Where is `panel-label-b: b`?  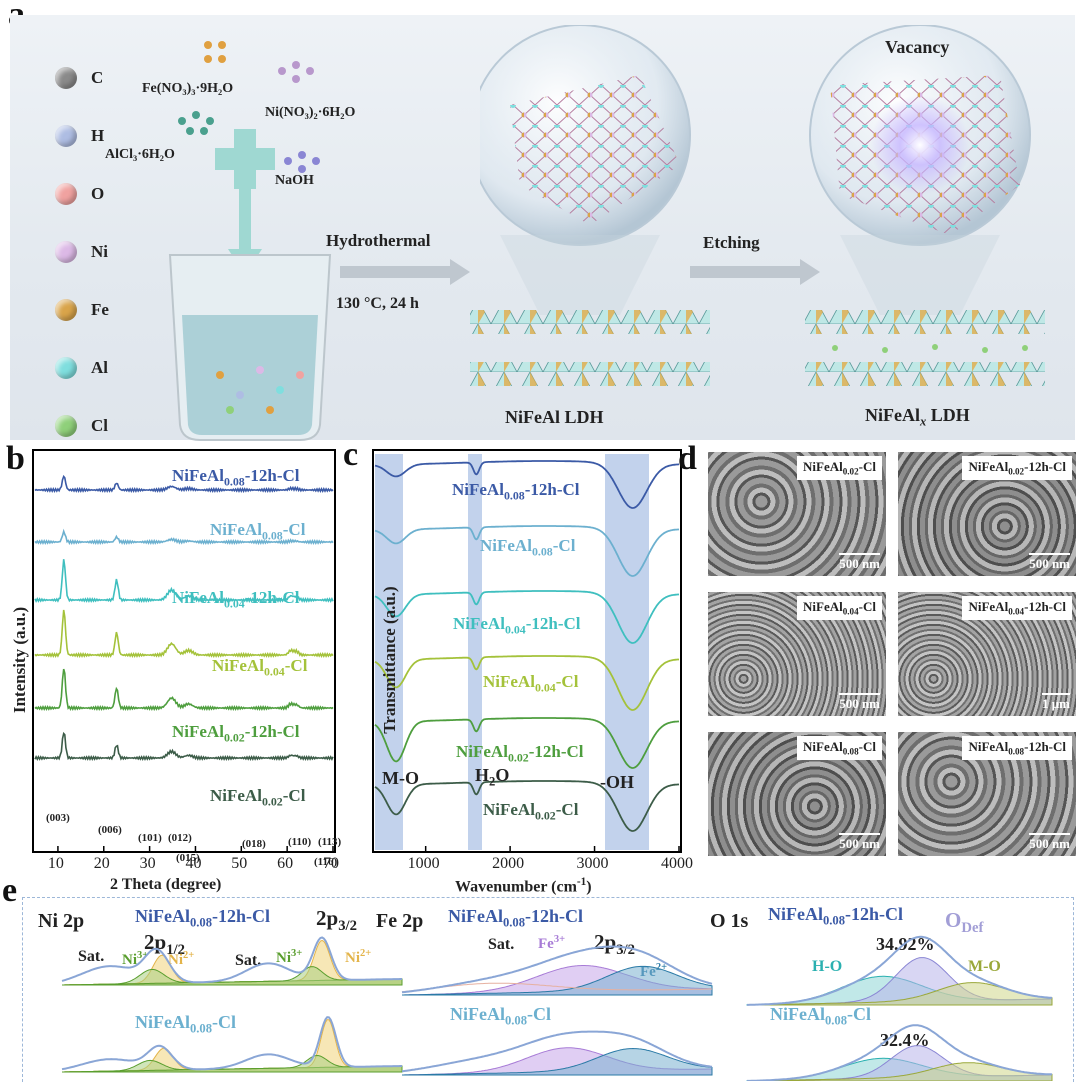 panel-label-b: b is located at coordinates (15, 458).